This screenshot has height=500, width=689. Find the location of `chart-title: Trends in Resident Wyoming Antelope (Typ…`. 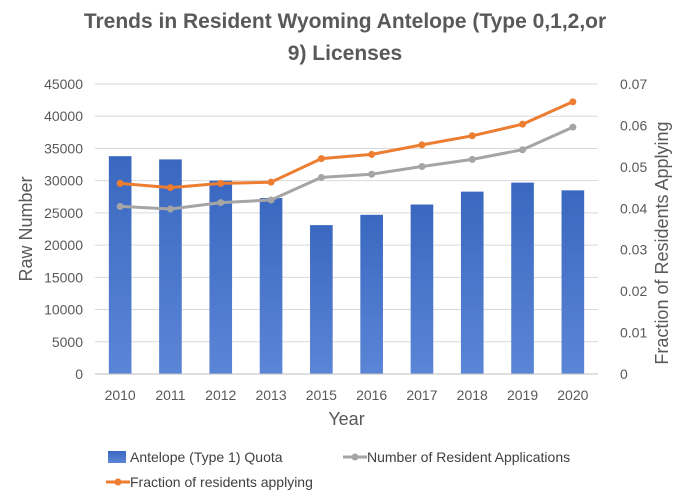

chart-title: Trends in Resident Wyoming Antelope (Typ… is located at coordinates (345, 38).